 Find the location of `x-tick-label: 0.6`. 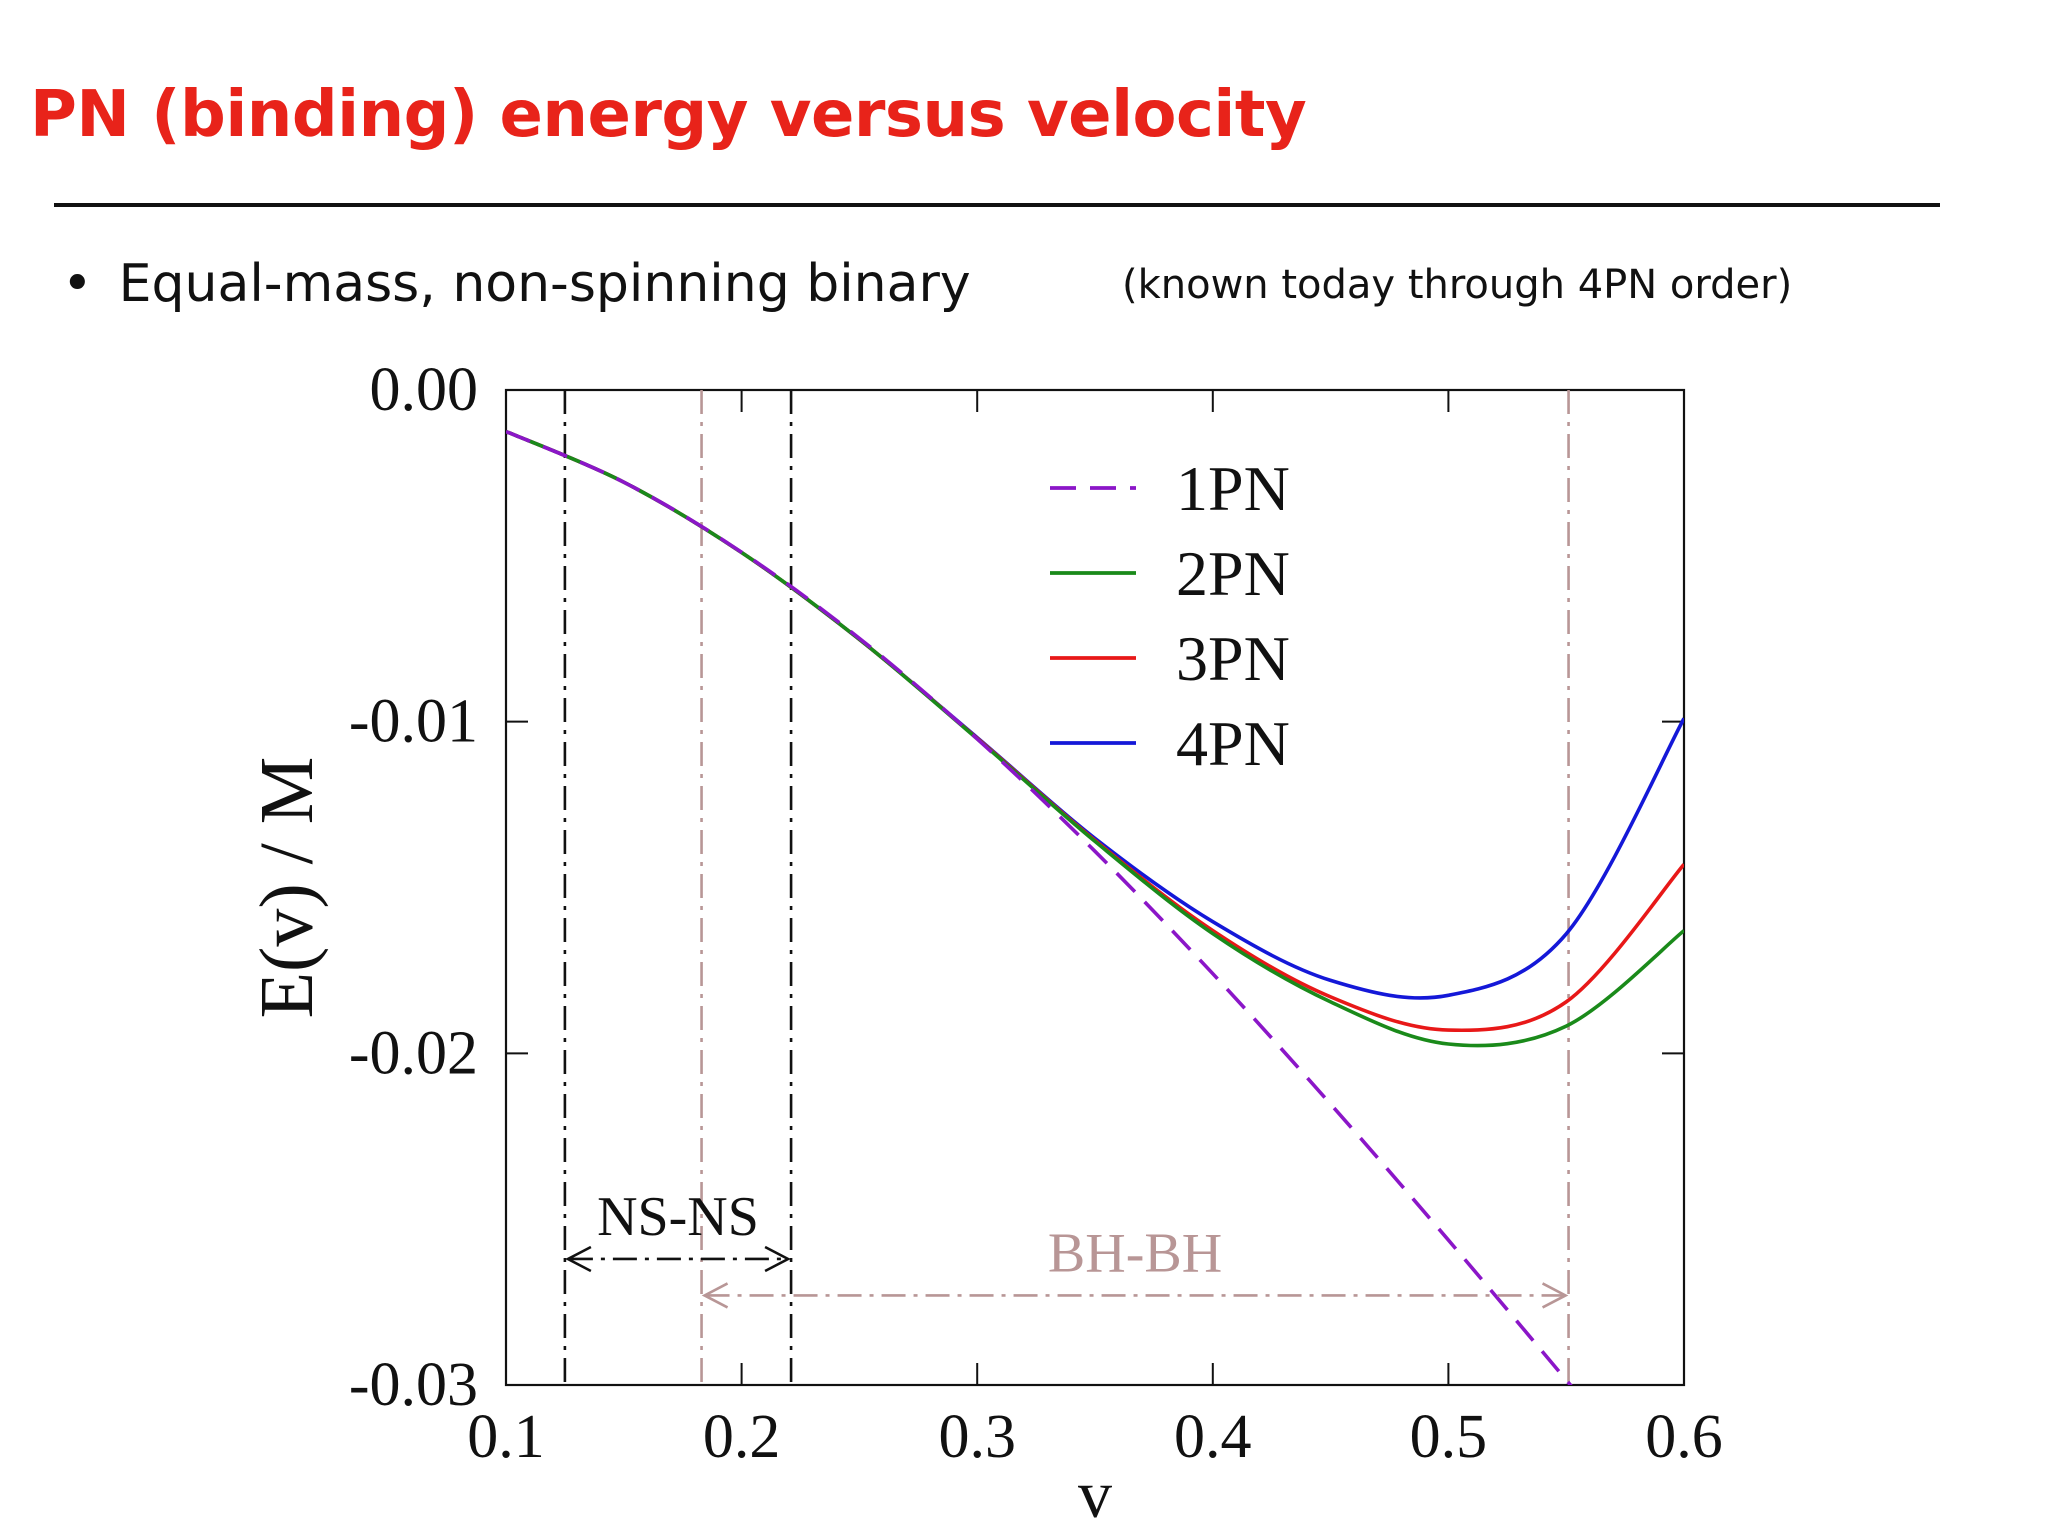

x-tick-label: 0.6 is located at coordinates (1684, 1437).